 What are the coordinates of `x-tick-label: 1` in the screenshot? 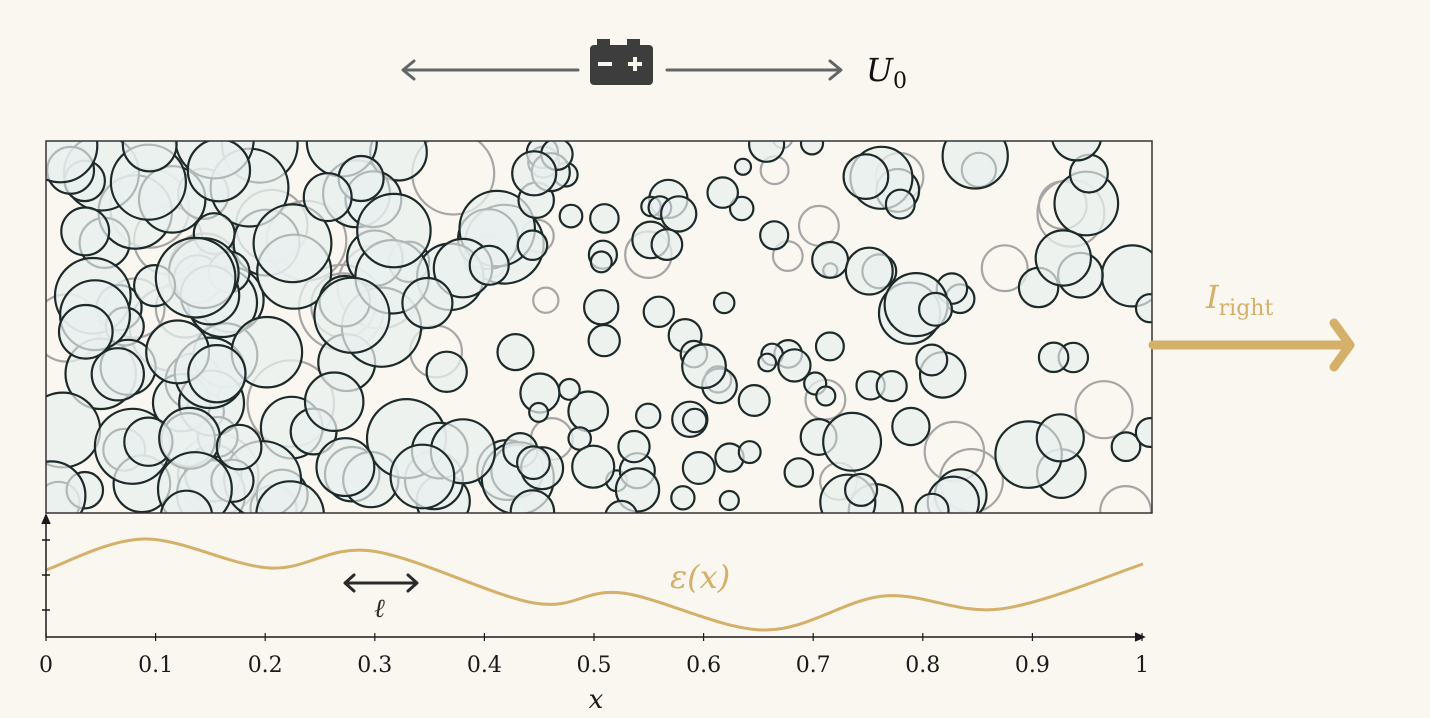 It's located at (1142, 665).